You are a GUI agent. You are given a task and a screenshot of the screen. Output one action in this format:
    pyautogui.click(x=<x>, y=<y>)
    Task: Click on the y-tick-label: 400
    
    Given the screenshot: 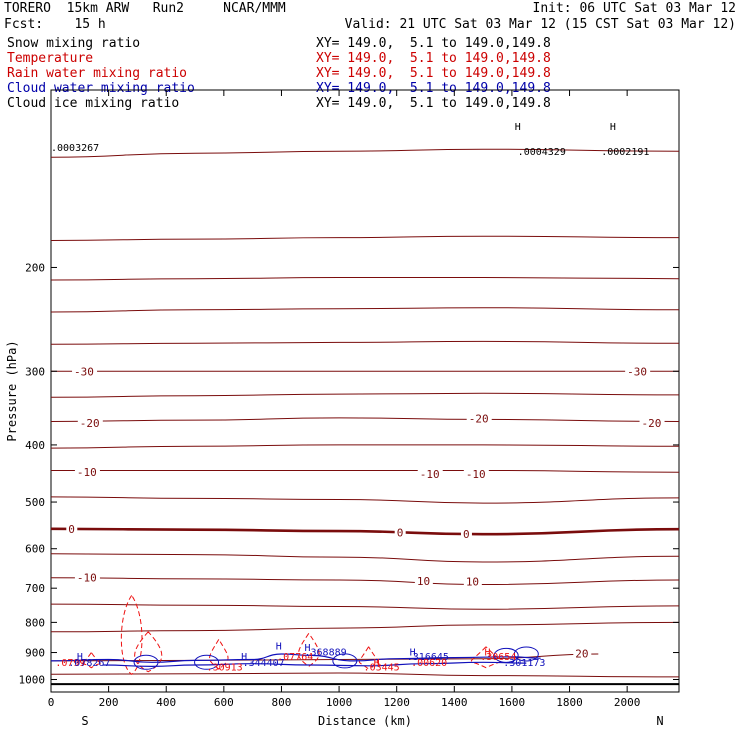 What is the action you would take?
    pyautogui.click(x=35, y=445)
    